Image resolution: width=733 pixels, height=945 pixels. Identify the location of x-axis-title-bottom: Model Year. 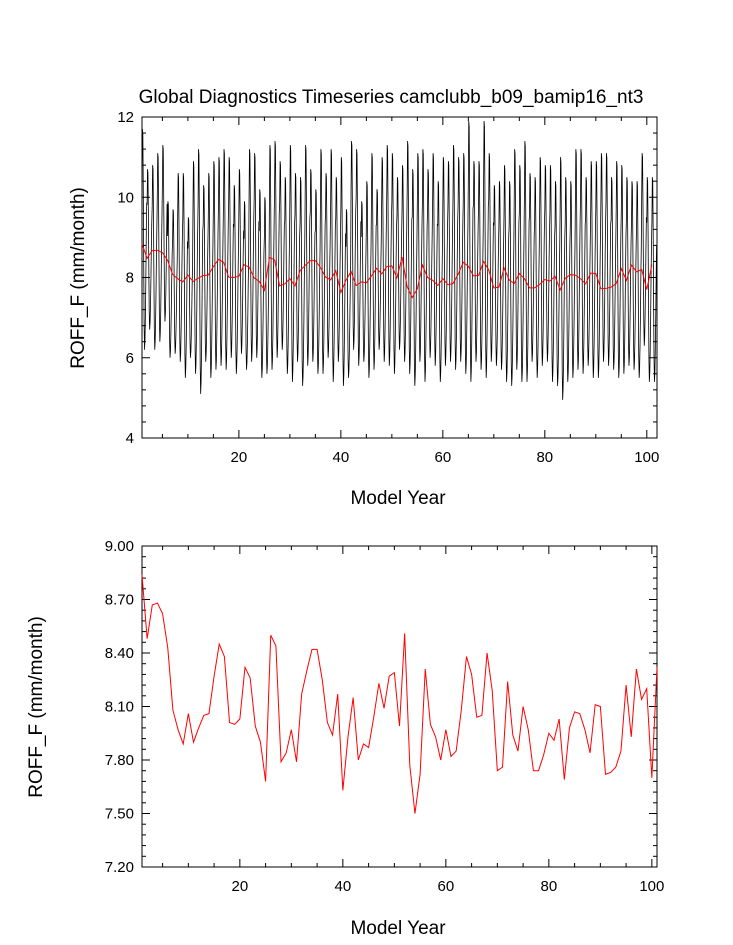
(398, 928).